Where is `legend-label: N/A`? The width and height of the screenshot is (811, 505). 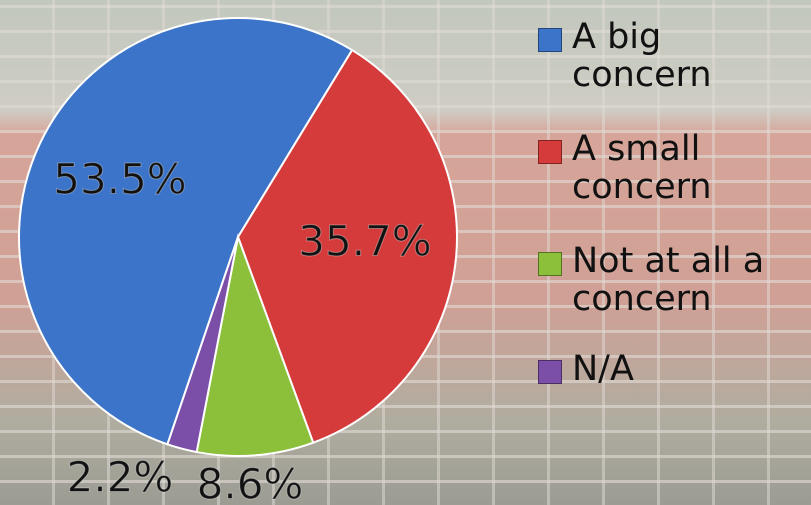 legend-label: N/A is located at coordinates (603, 369).